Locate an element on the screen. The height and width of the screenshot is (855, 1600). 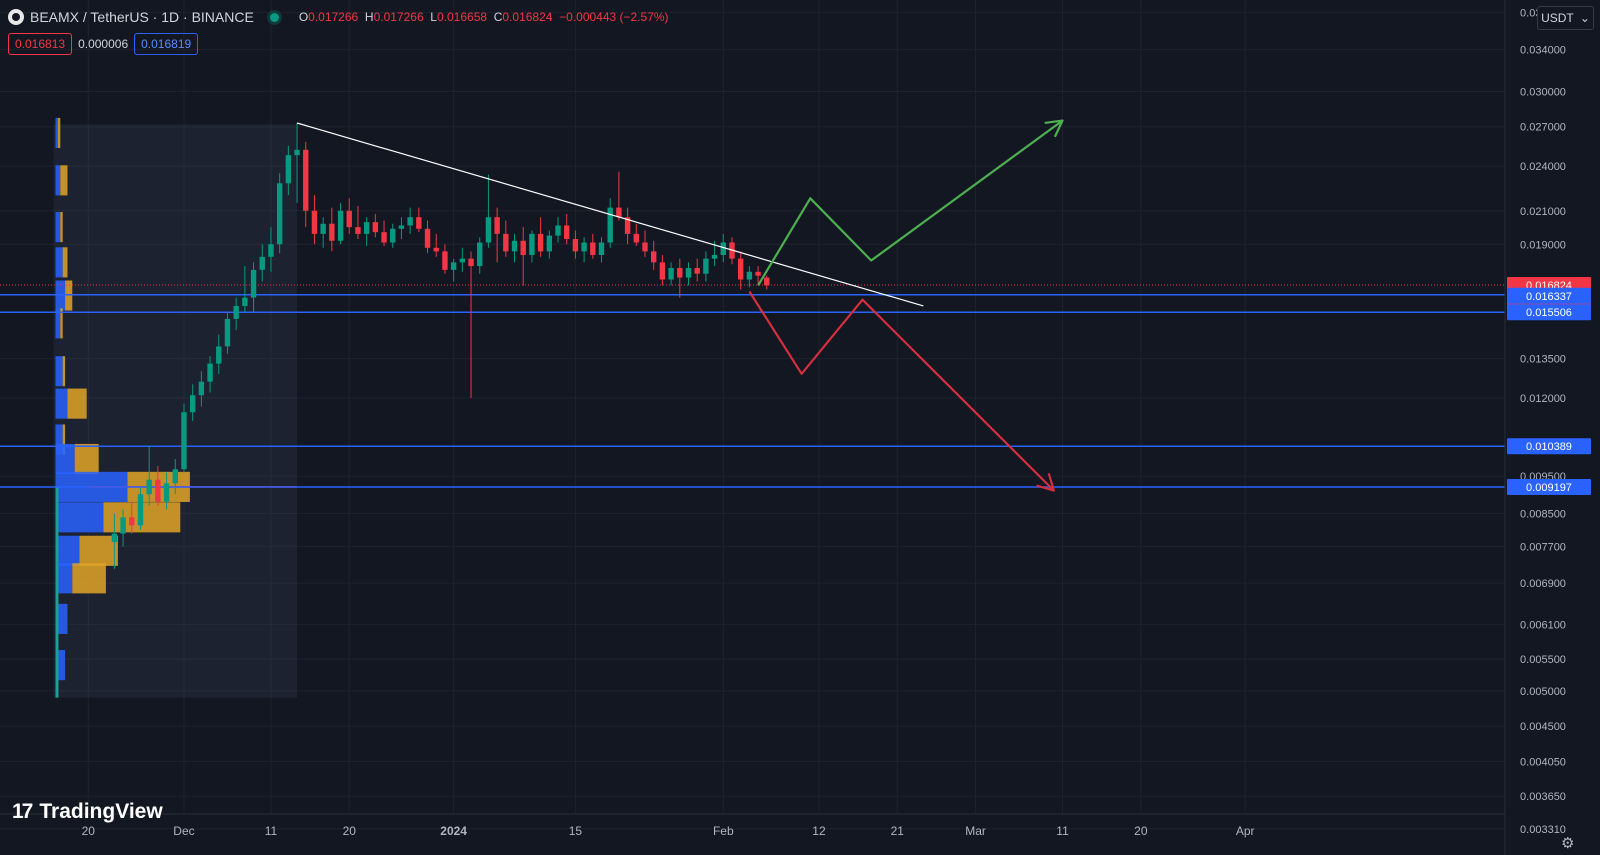
spread-value: 0.000006 is located at coordinates (103, 44).